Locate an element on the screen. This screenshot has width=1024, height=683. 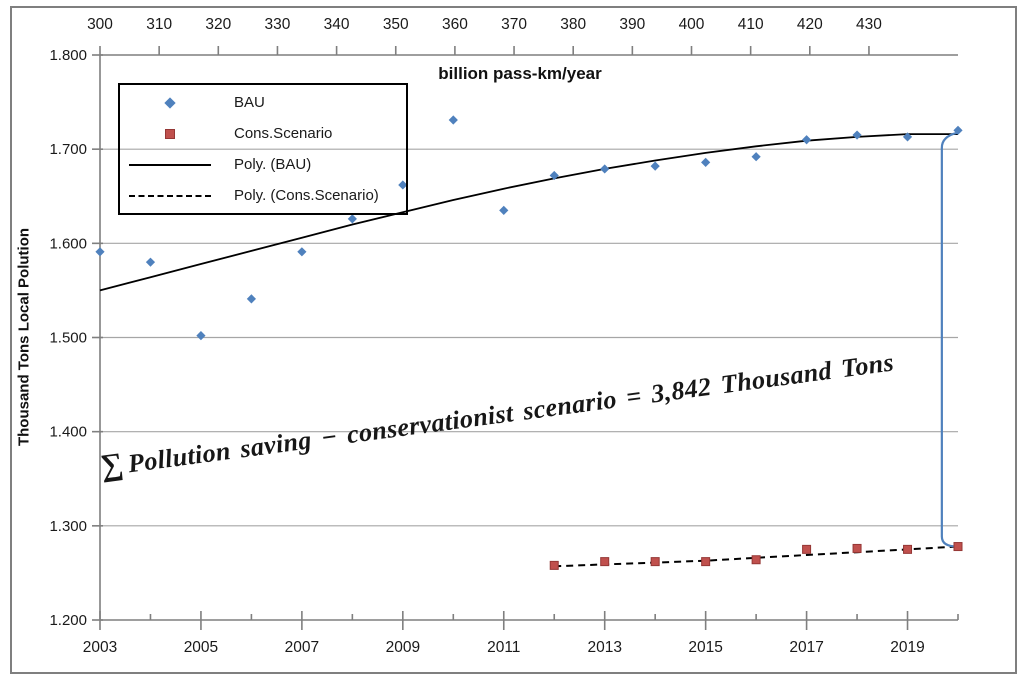
top-tick-label: 430 is located at coordinates (869, 24).